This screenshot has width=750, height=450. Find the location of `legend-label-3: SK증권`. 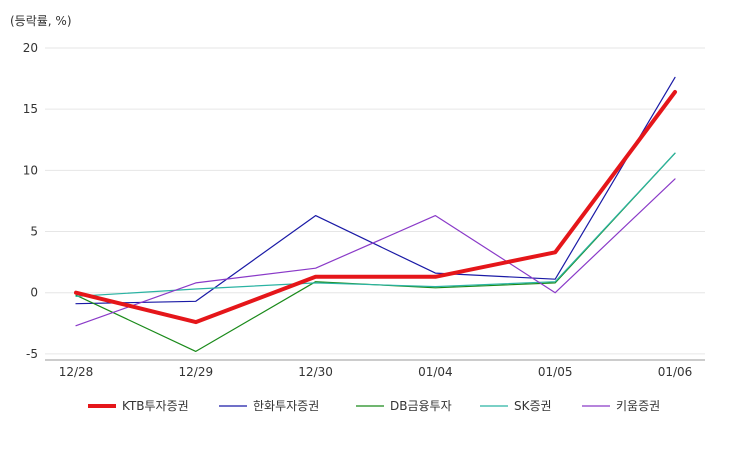

legend-label-3: SK증권 is located at coordinates (533, 406).